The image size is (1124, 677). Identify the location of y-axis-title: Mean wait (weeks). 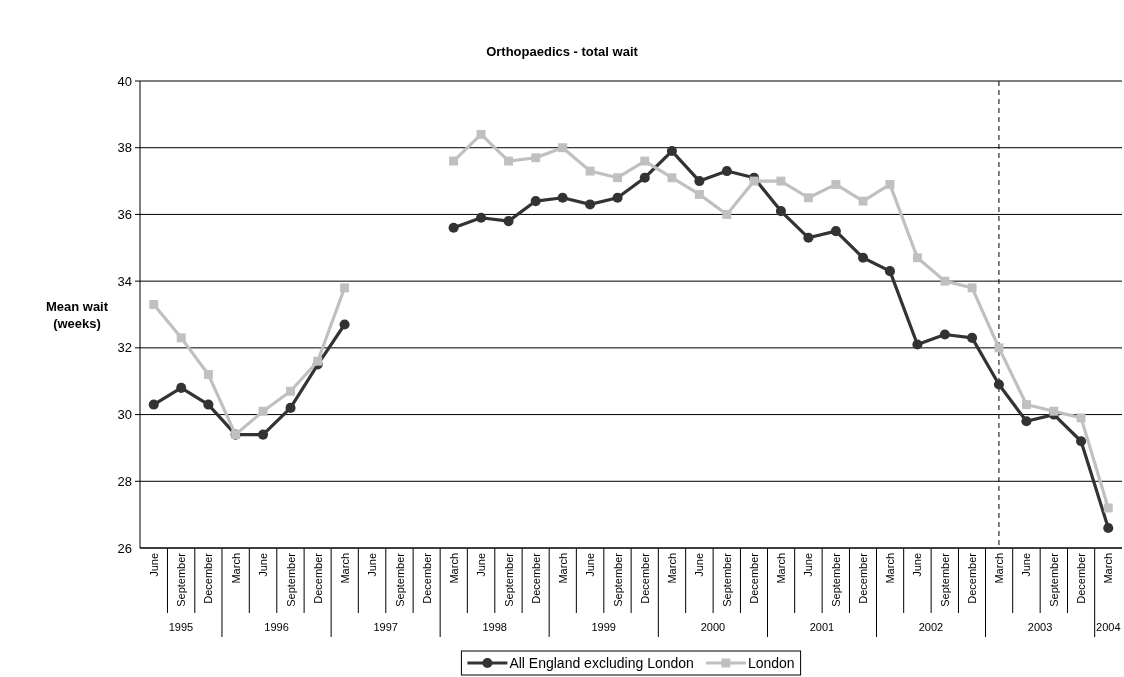
(77, 314).